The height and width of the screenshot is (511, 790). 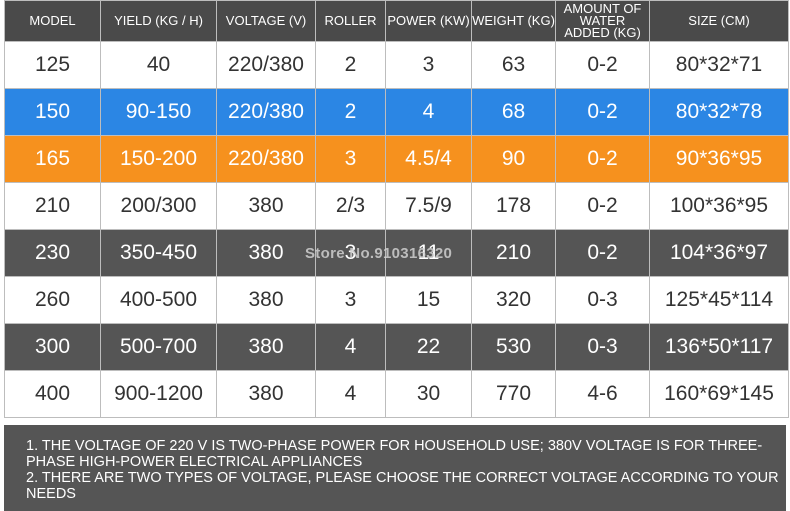 I want to click on cell-power: 22, so click(x=428, y=347).